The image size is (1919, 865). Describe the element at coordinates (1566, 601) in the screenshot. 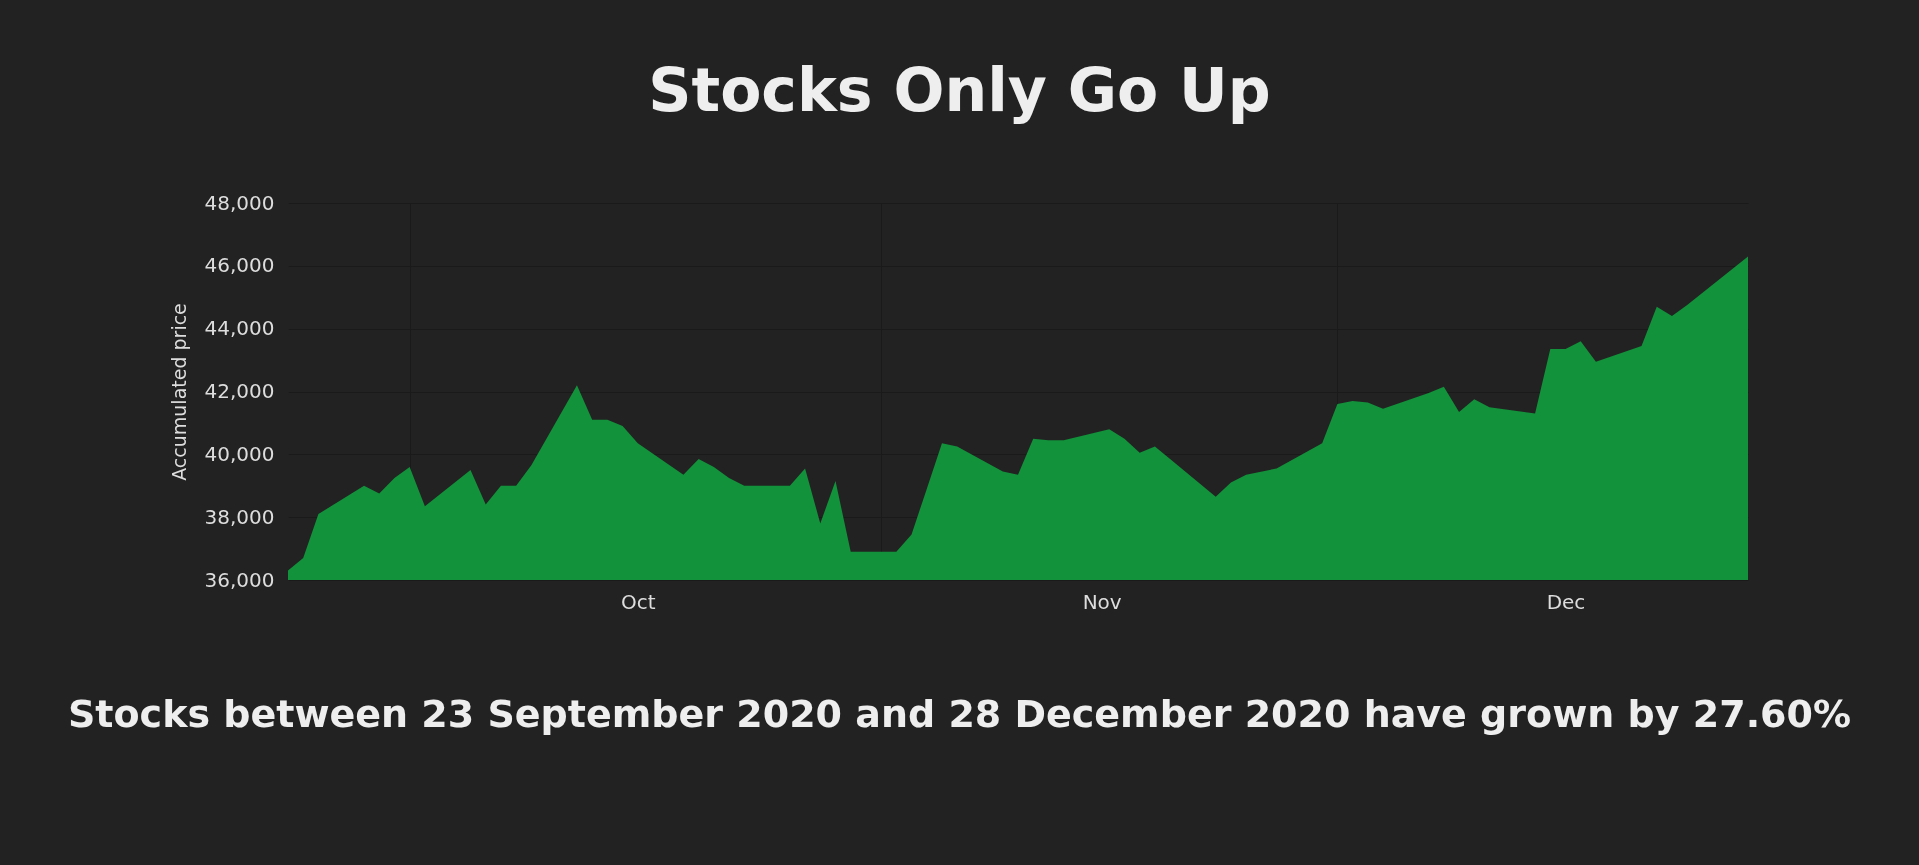

I see `x-tick-label: Dec` at that location.